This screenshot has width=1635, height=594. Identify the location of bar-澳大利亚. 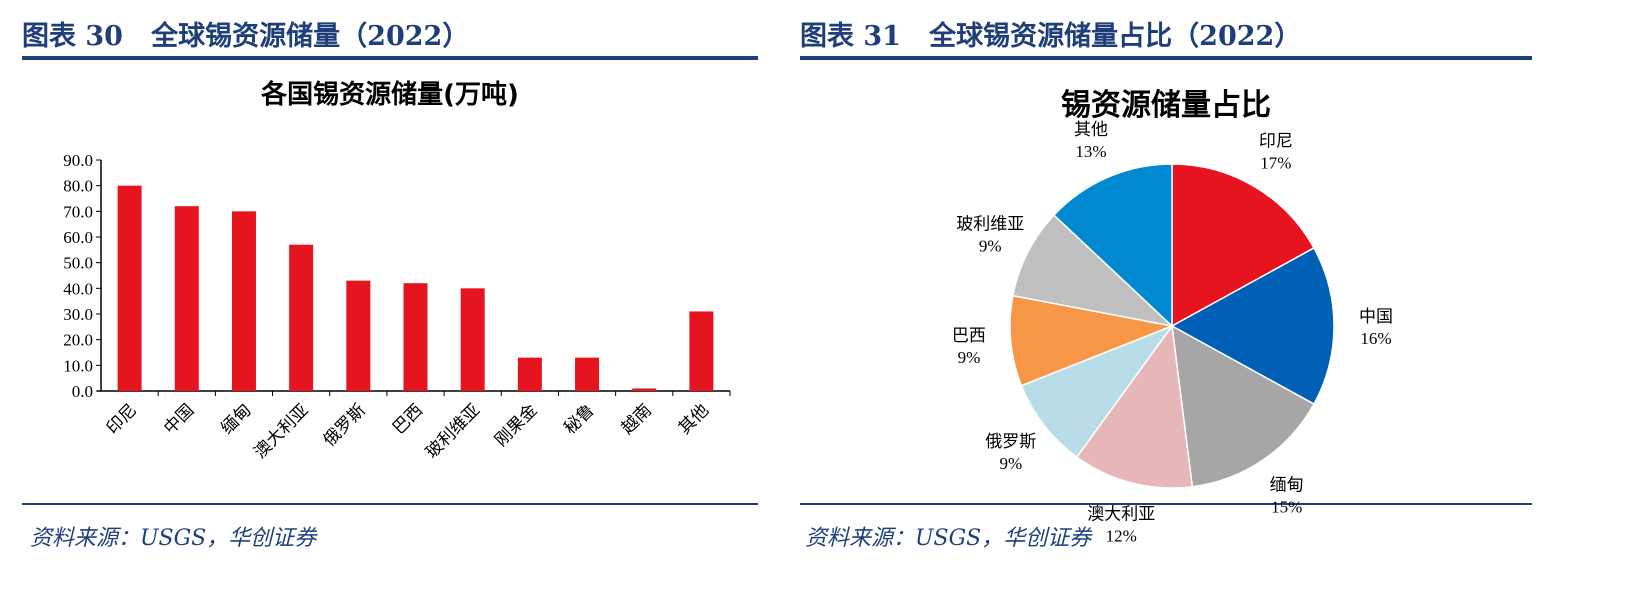
(301, 317).